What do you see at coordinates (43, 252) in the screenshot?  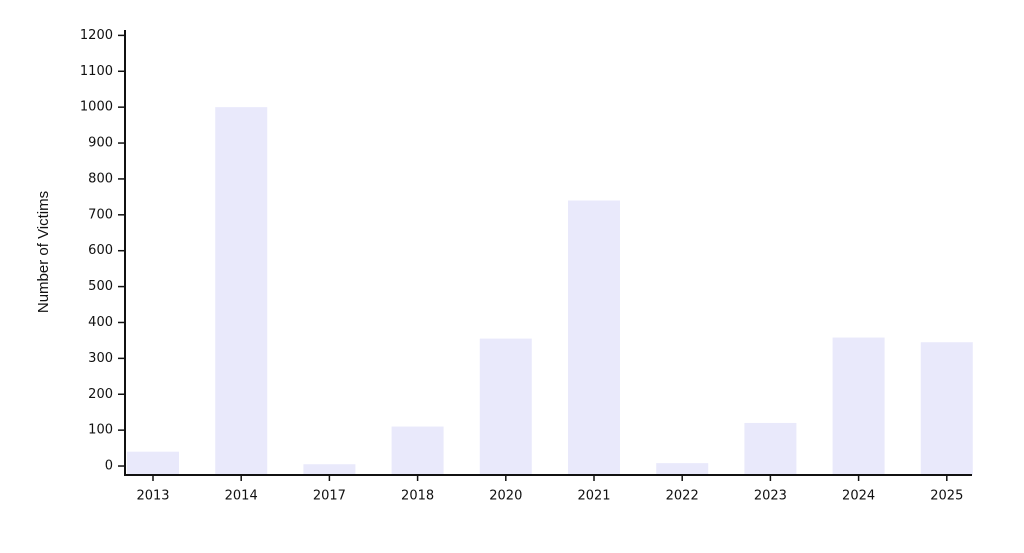 I see `y-axis-label: Number of Victims` at bounding box center [43, 252].